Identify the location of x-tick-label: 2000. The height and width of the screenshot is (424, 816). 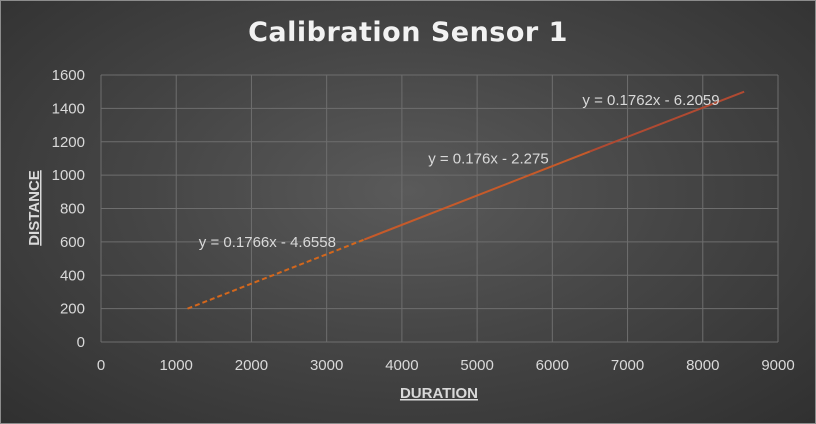
(251, 365).